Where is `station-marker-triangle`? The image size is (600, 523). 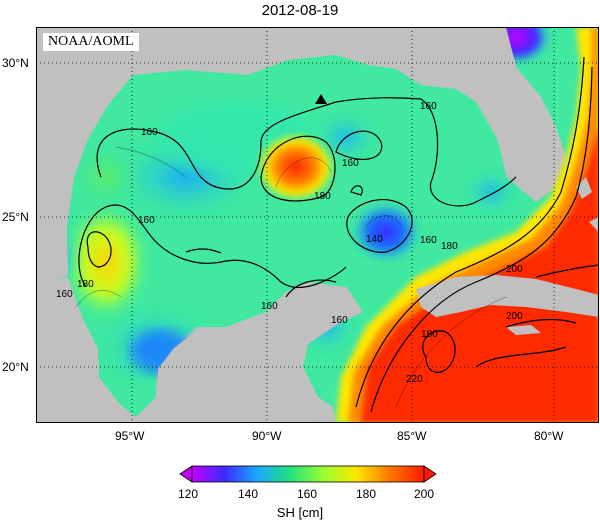
station-marker-triangle is located at coordinates (321, 99).